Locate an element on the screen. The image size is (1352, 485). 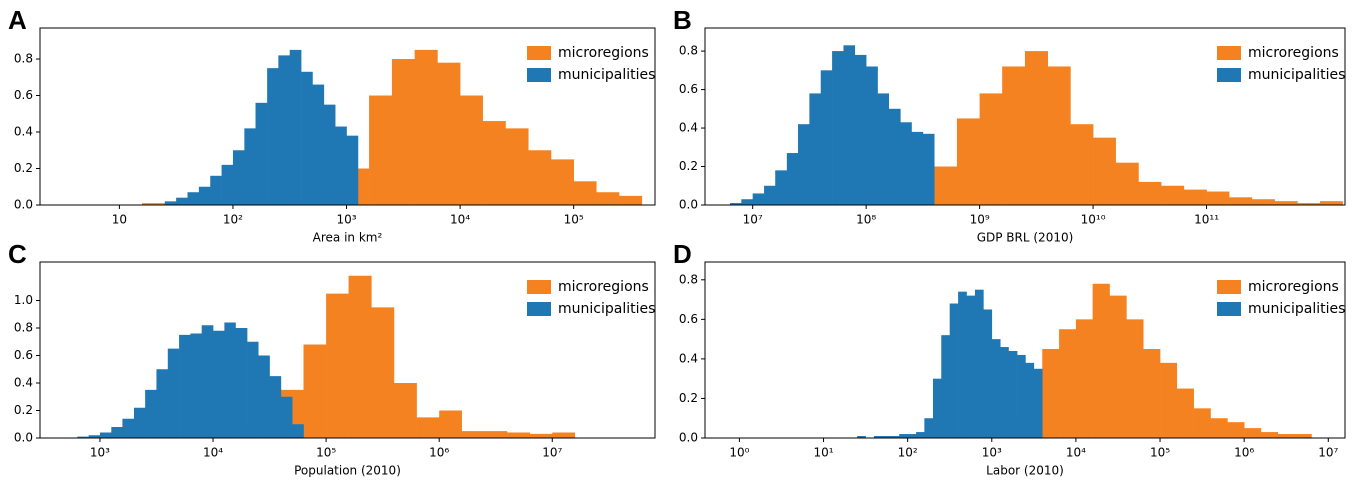
x-axis-label: Labor (2010) is located at coordinates (1025, 471).